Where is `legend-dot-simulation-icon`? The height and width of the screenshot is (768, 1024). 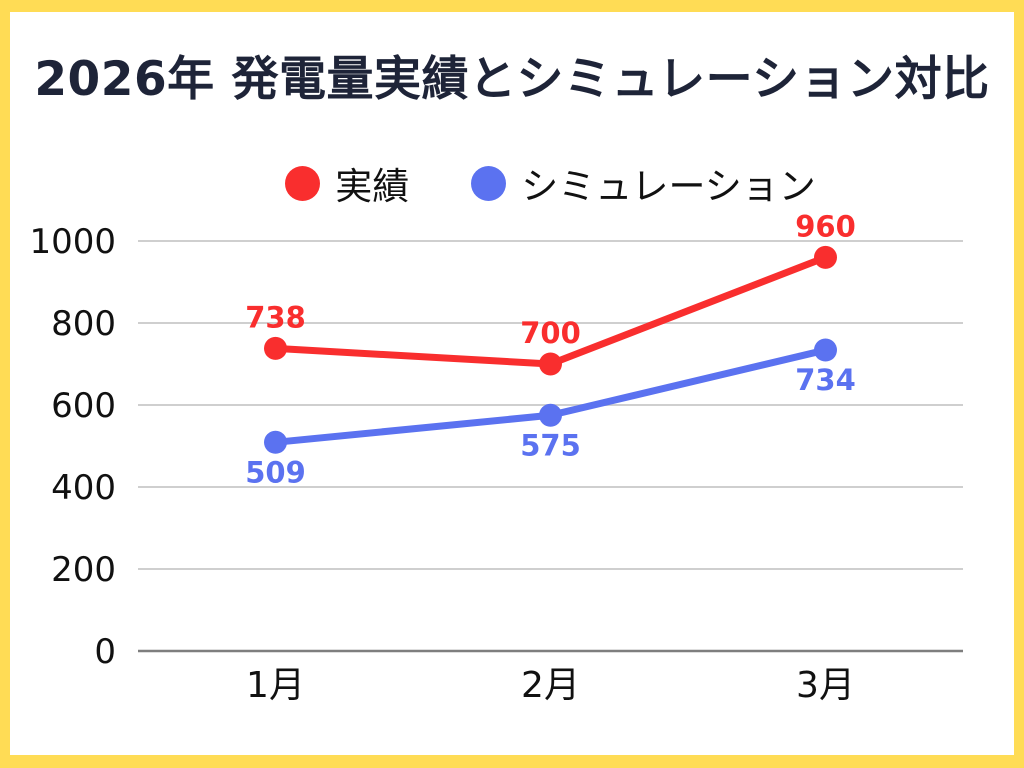 legend-dot-simulation-icon is located at coordinates (489, 183).